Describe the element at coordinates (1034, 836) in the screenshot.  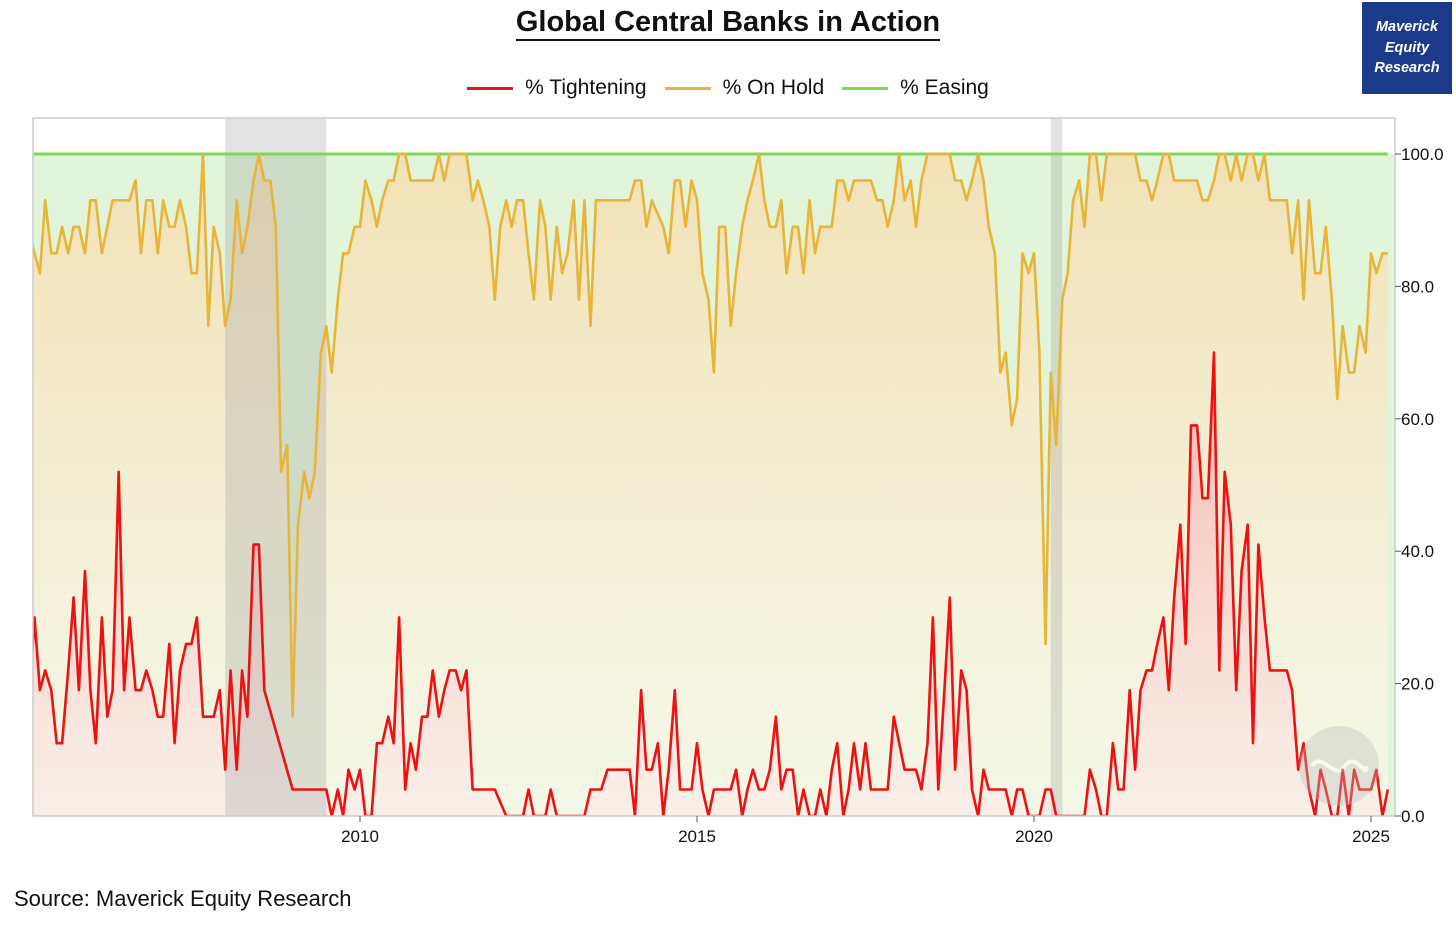
I see `x-tick-label: 2020` at that location.